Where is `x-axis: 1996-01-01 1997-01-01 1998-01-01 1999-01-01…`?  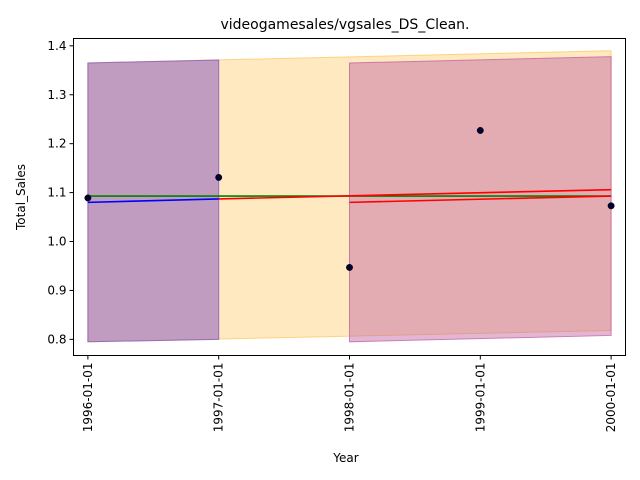 x-axis: 1996-01-01 1997-01-01 1998-01-01 1999-01-01… is located at coordinates (349, 394).